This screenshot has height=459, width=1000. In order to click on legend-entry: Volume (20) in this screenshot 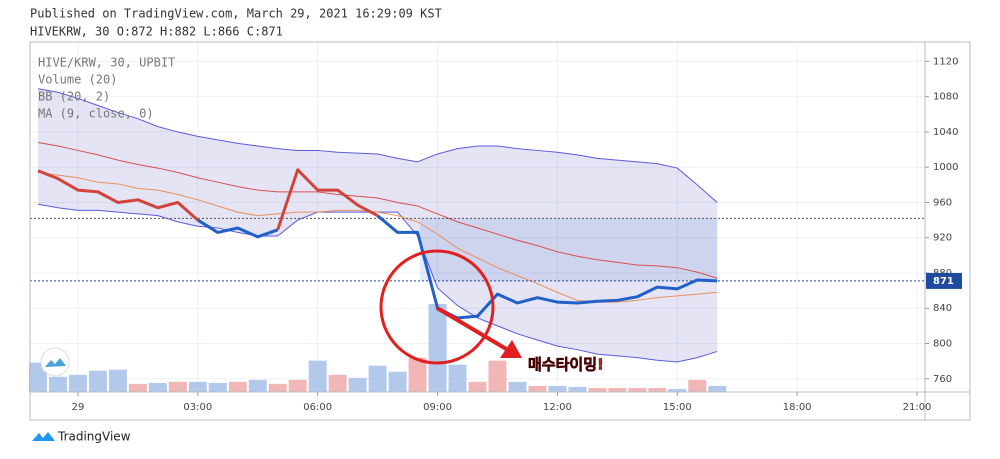, I will do `click(77, 80)`.